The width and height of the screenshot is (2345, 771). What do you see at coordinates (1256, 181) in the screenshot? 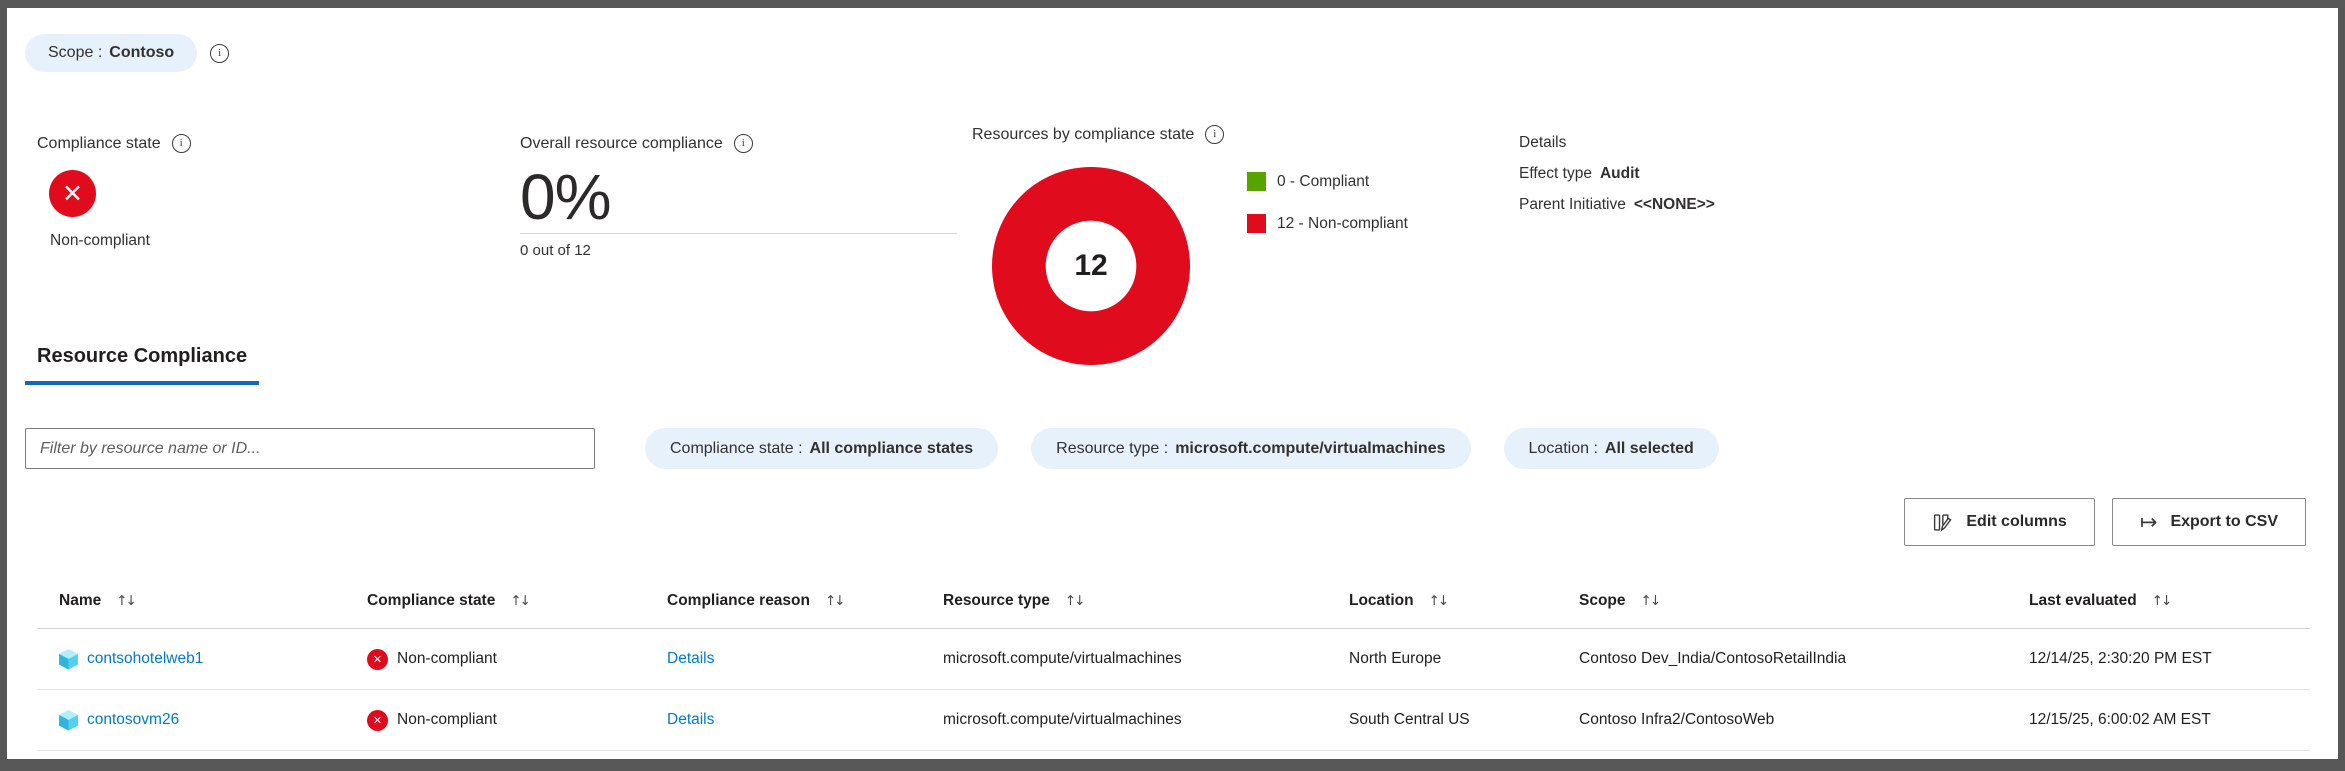
I see `compliant-swatch-icon` at bounding box center [1256, 181].